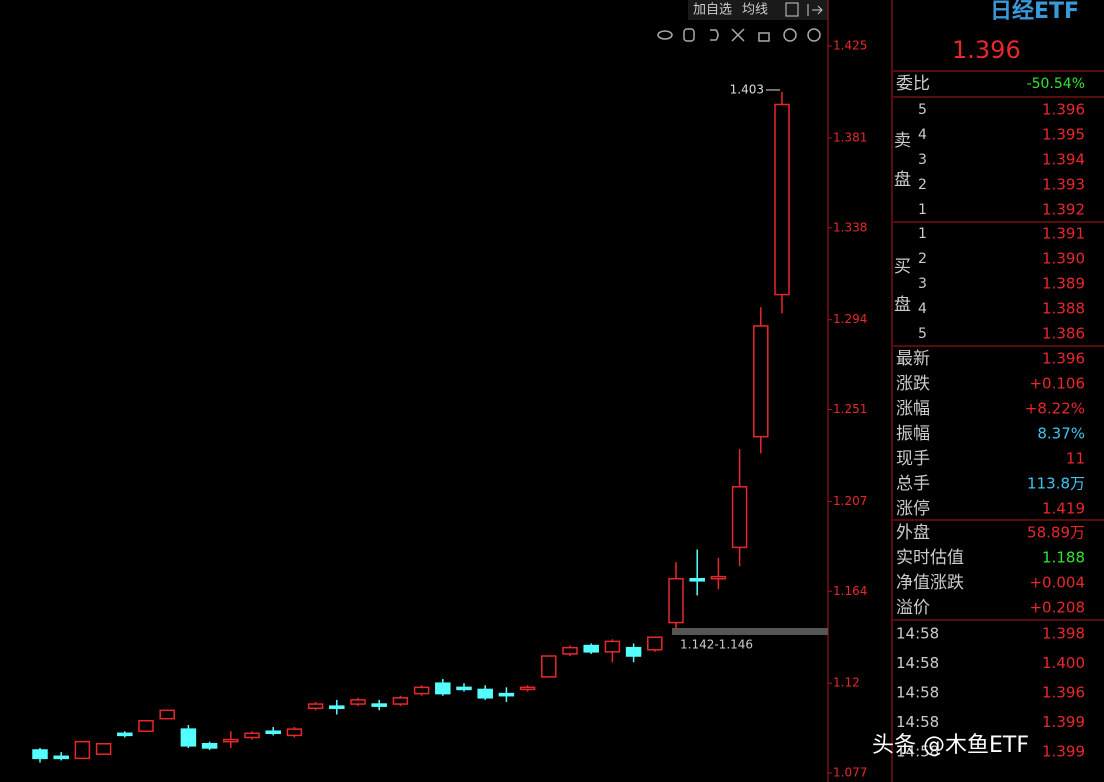 This screenshot has width=1104, height=782. What do you see at coordinates (913, 359) in the screenshot?
I see `stat-label: 最新` at bounding box center [913, 359].